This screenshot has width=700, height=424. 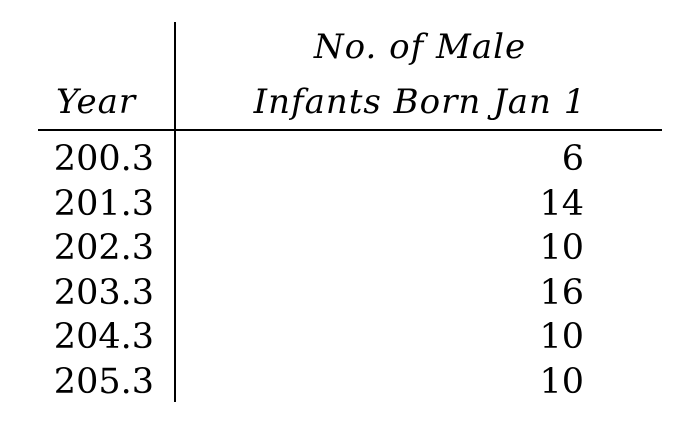 What do you see at coordinates (350, 337) in the screenshot?
I see `table-row: 204.3 10` at bounding box center [350, 337].